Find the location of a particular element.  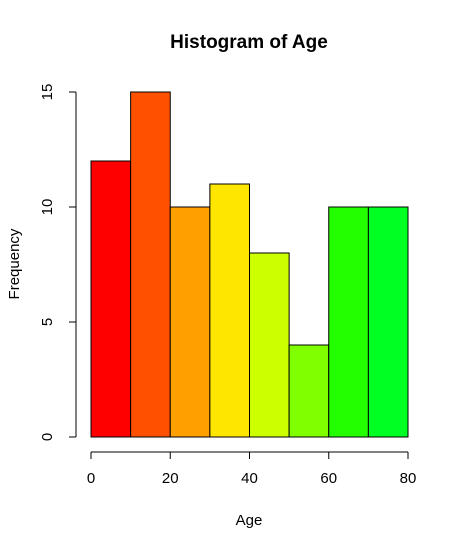

x-tick-label: 0 is located at coordinates (91, 478).